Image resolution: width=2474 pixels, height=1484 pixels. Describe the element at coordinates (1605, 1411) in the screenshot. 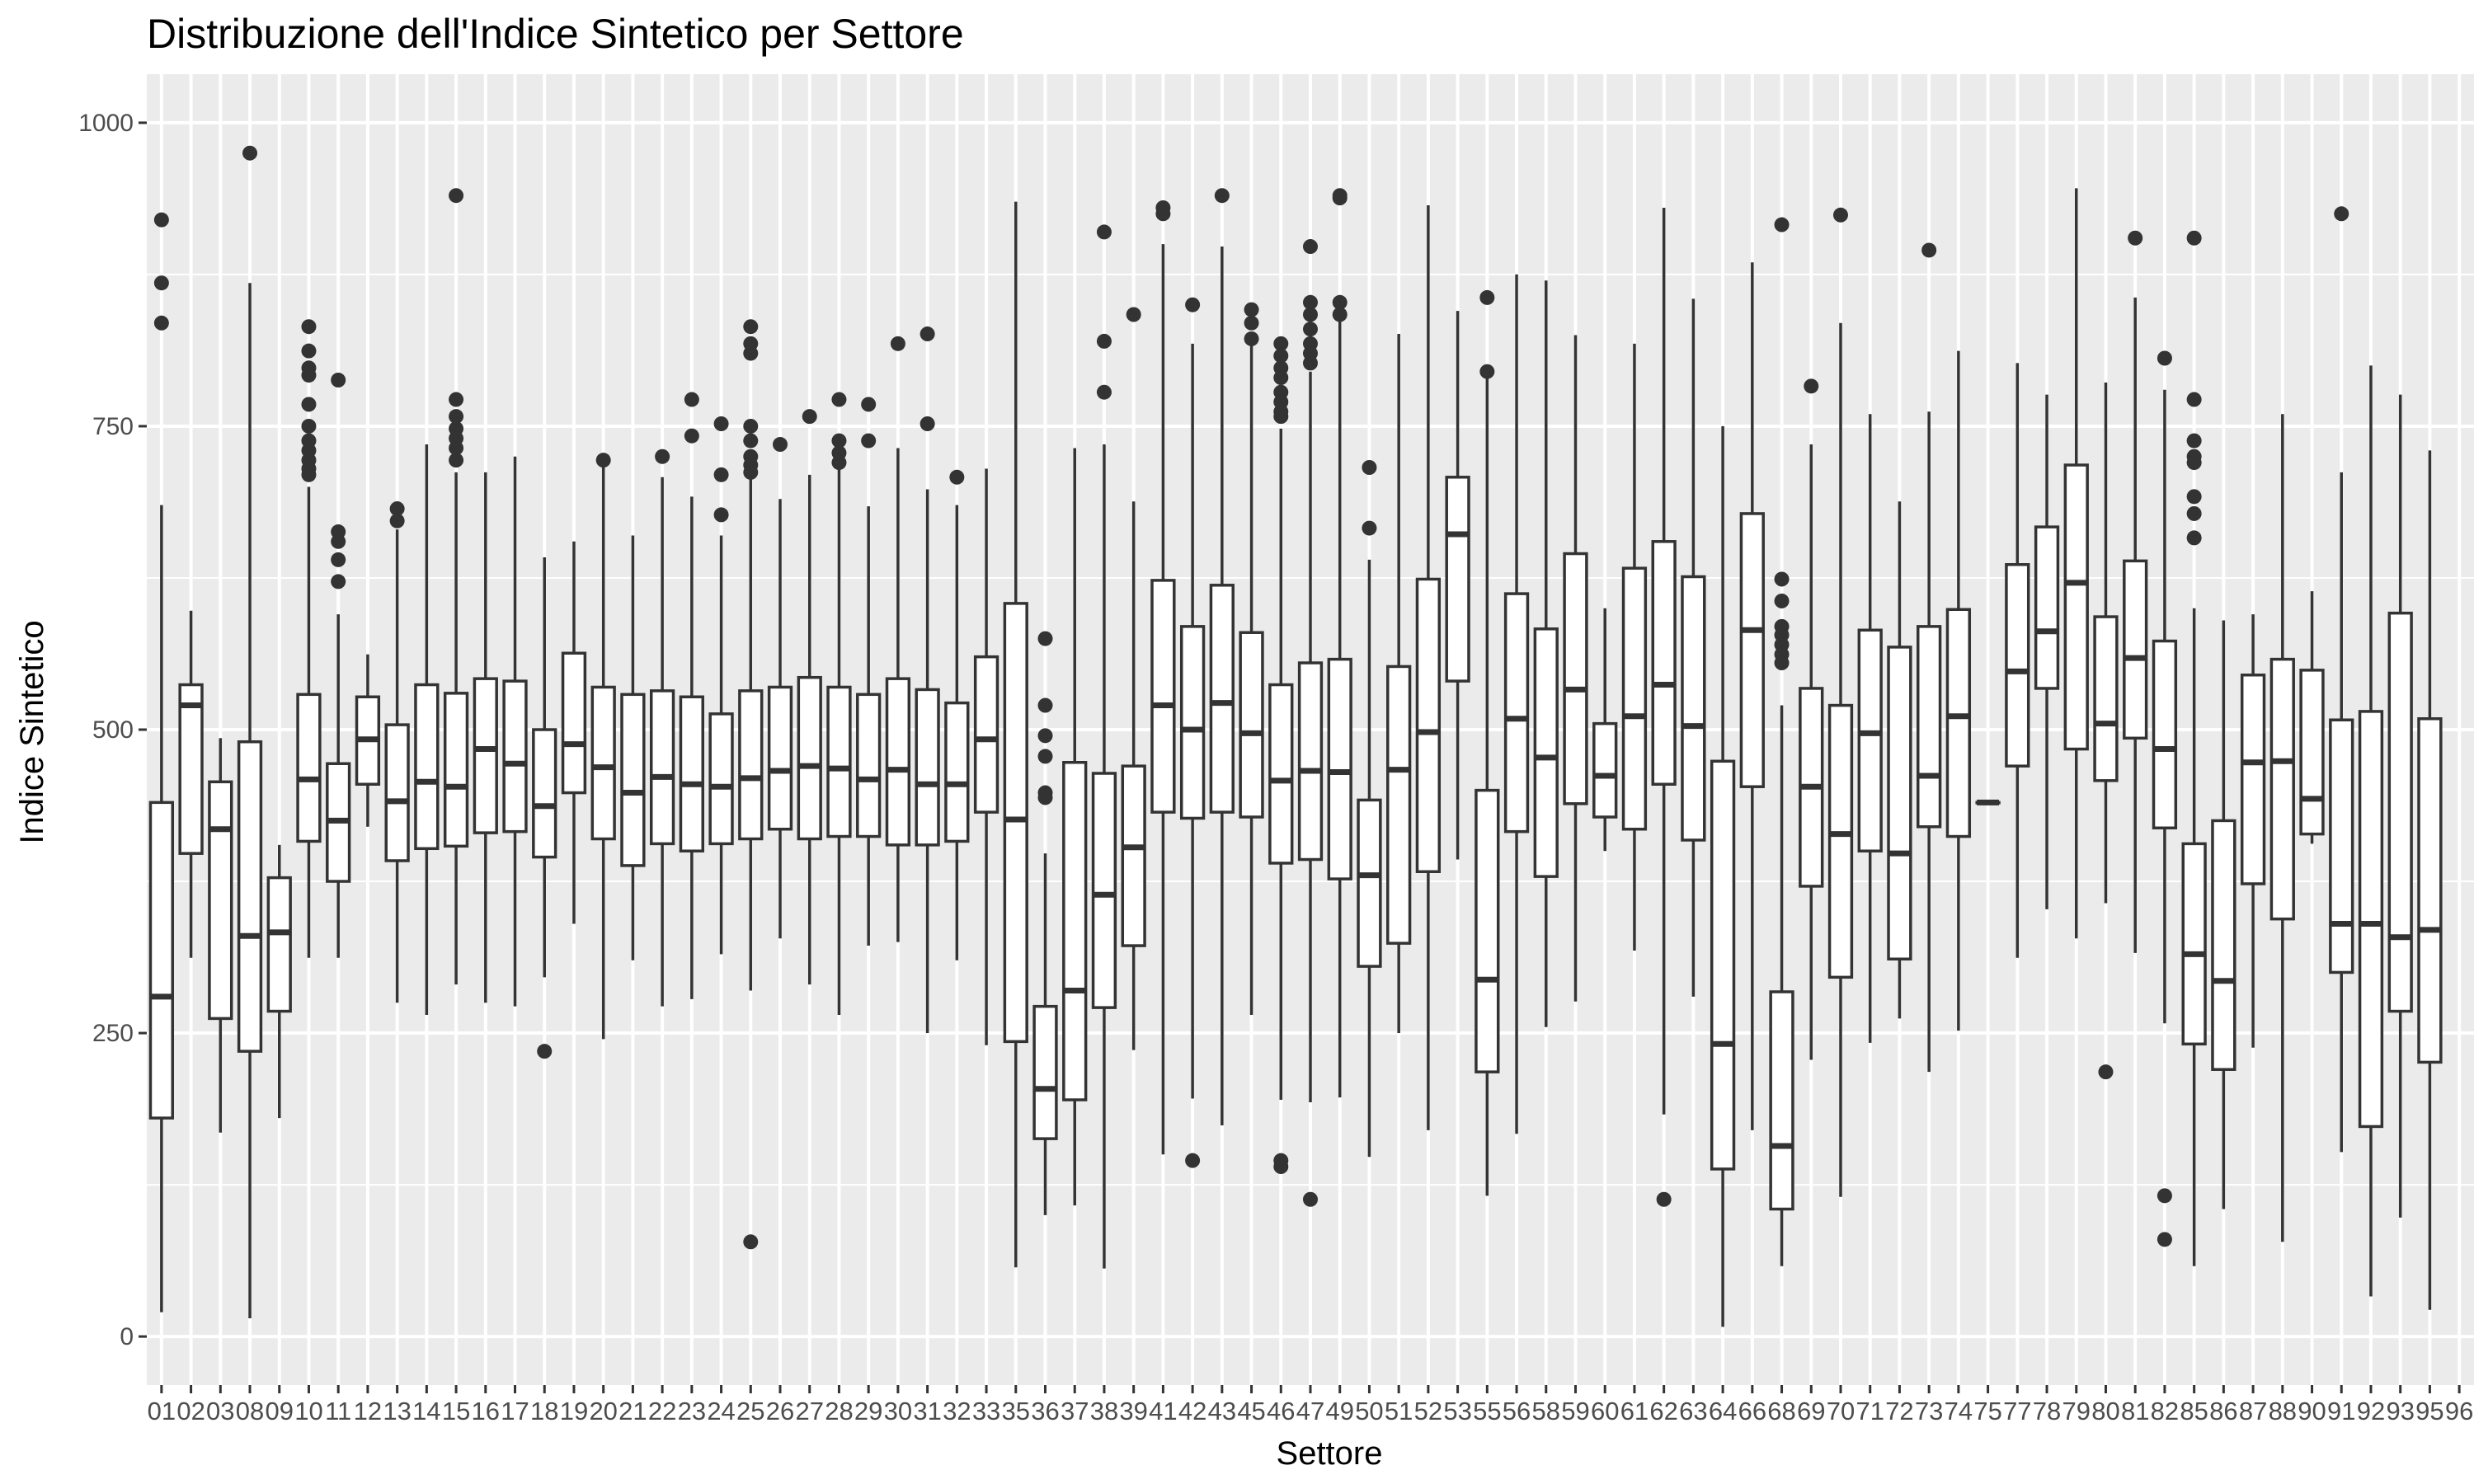

I see `x-tick-label: 60` at that location.